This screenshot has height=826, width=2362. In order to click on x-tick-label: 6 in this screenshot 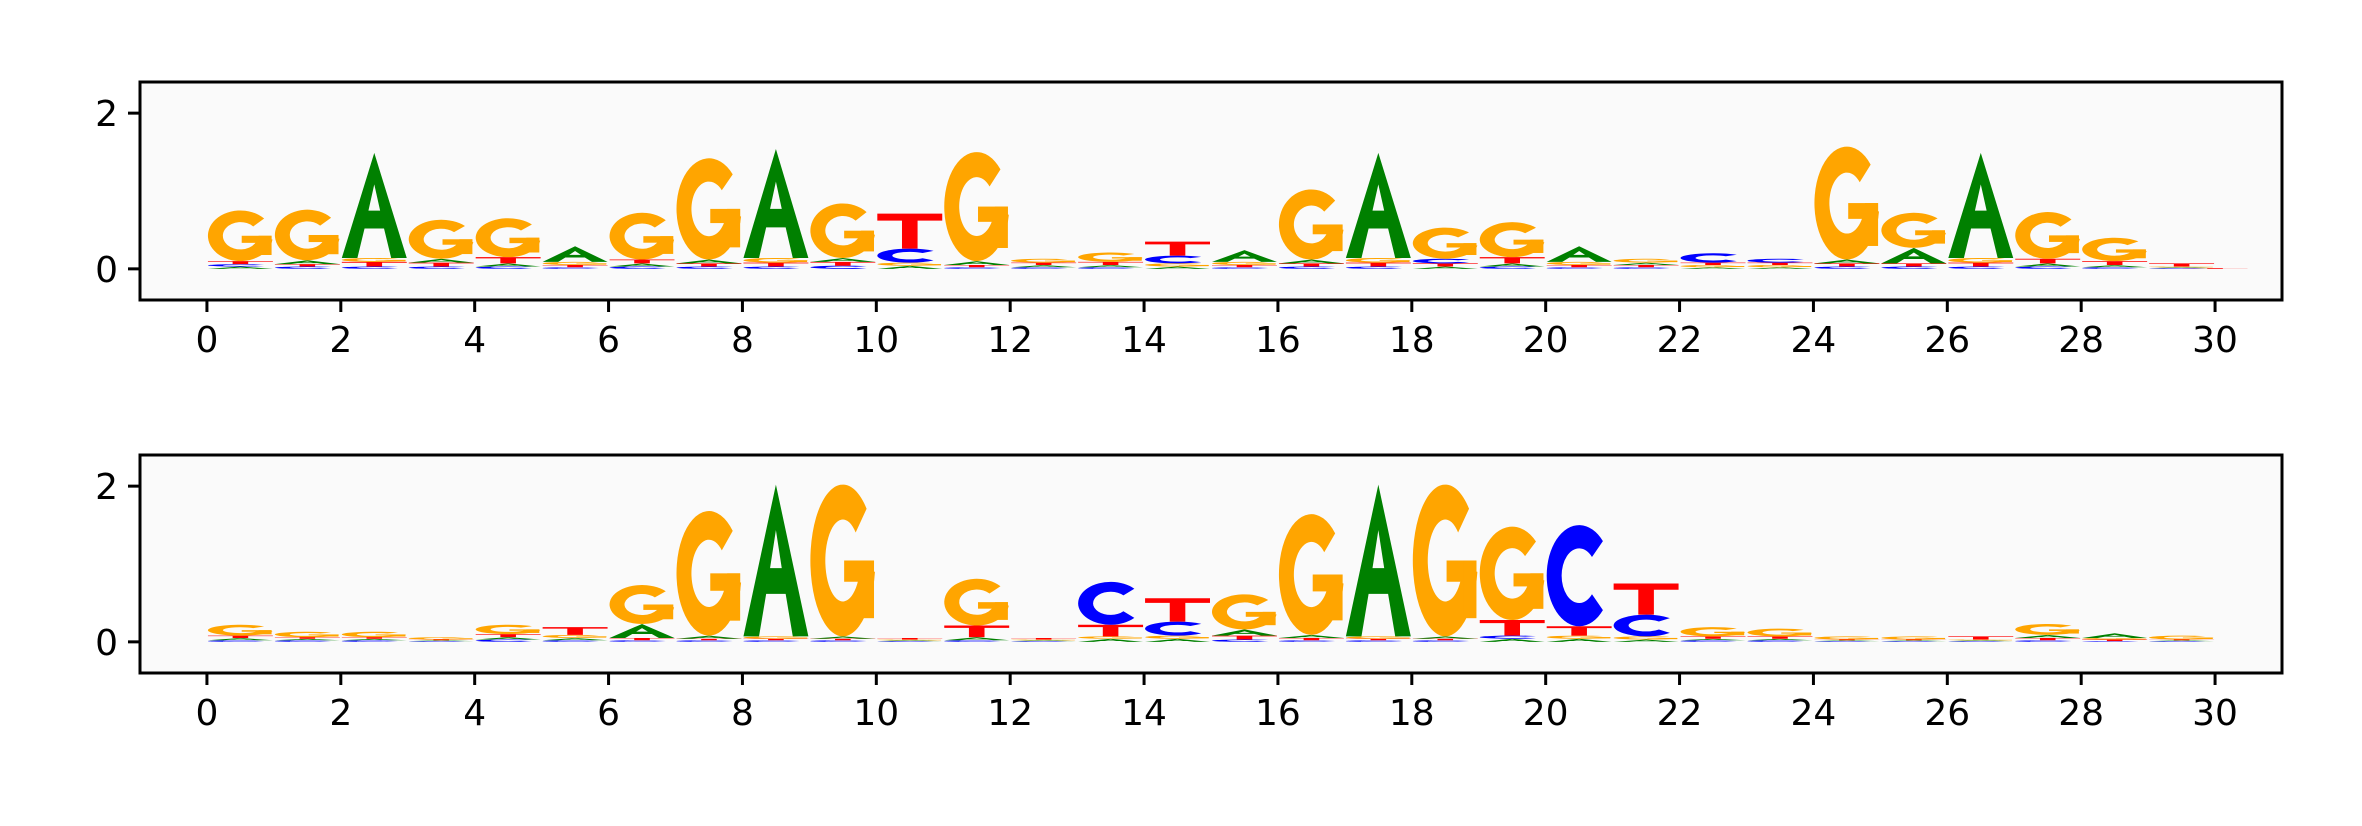, I will do `click(608, 340)`.